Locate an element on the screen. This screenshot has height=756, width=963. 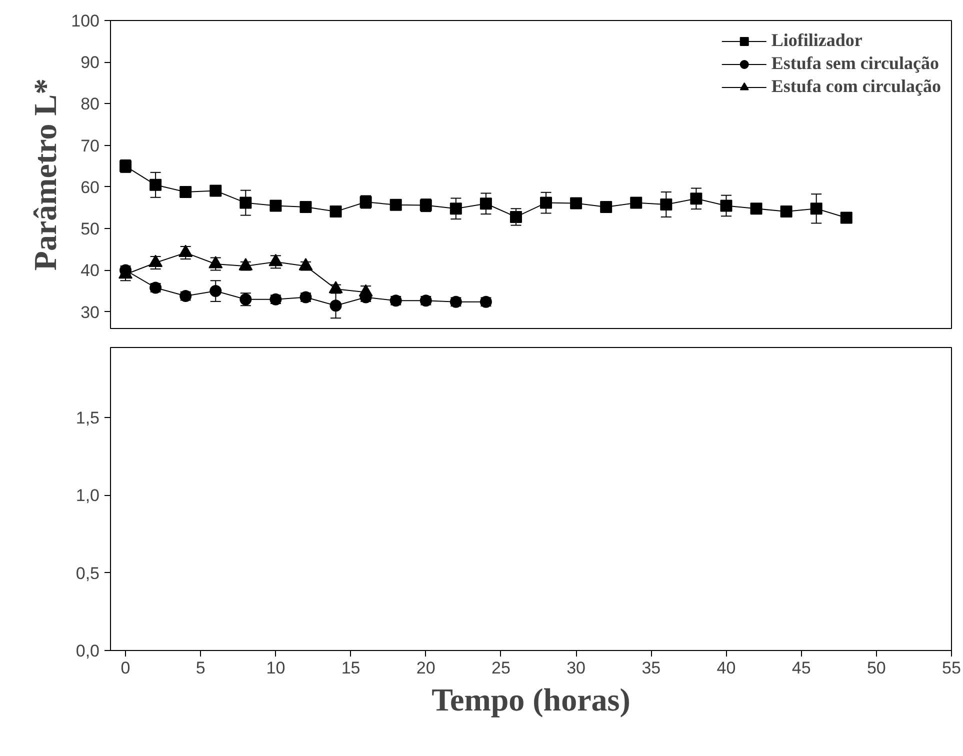
x-tick-label: 0 is located at coordinates (125, 668).